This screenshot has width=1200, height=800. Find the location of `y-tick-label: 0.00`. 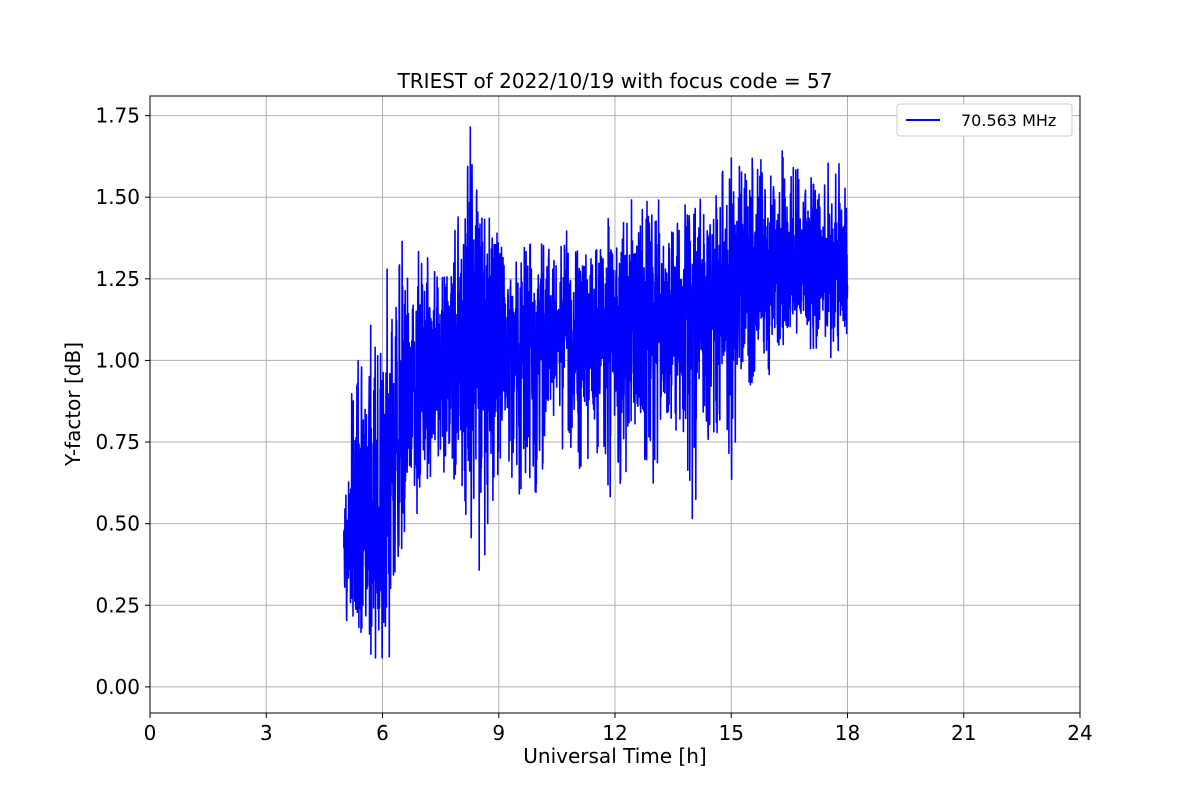

y-tick-label: 0.00 is located at coordinates (117, 687).